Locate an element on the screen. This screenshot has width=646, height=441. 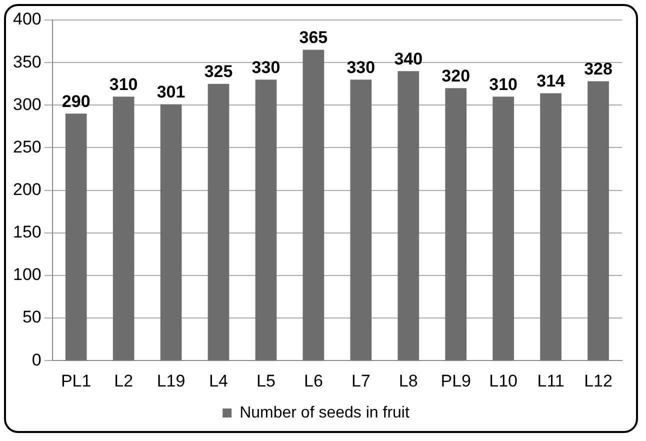
x-tick-label: L8 is located at coordinates (408, 380).